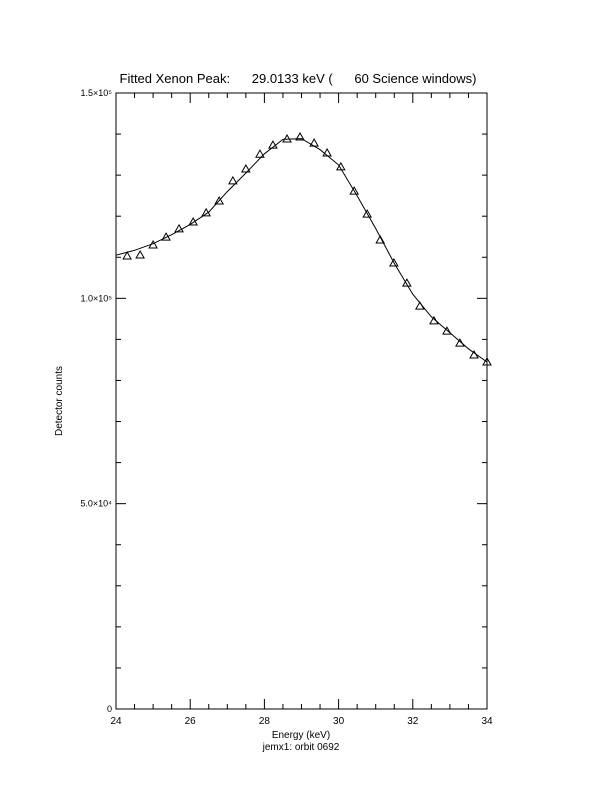  What do you see at coordinates (59, 401) in the screenshot?
I see `y-axis-label: Detector counts` at bounding box center [59, 401].